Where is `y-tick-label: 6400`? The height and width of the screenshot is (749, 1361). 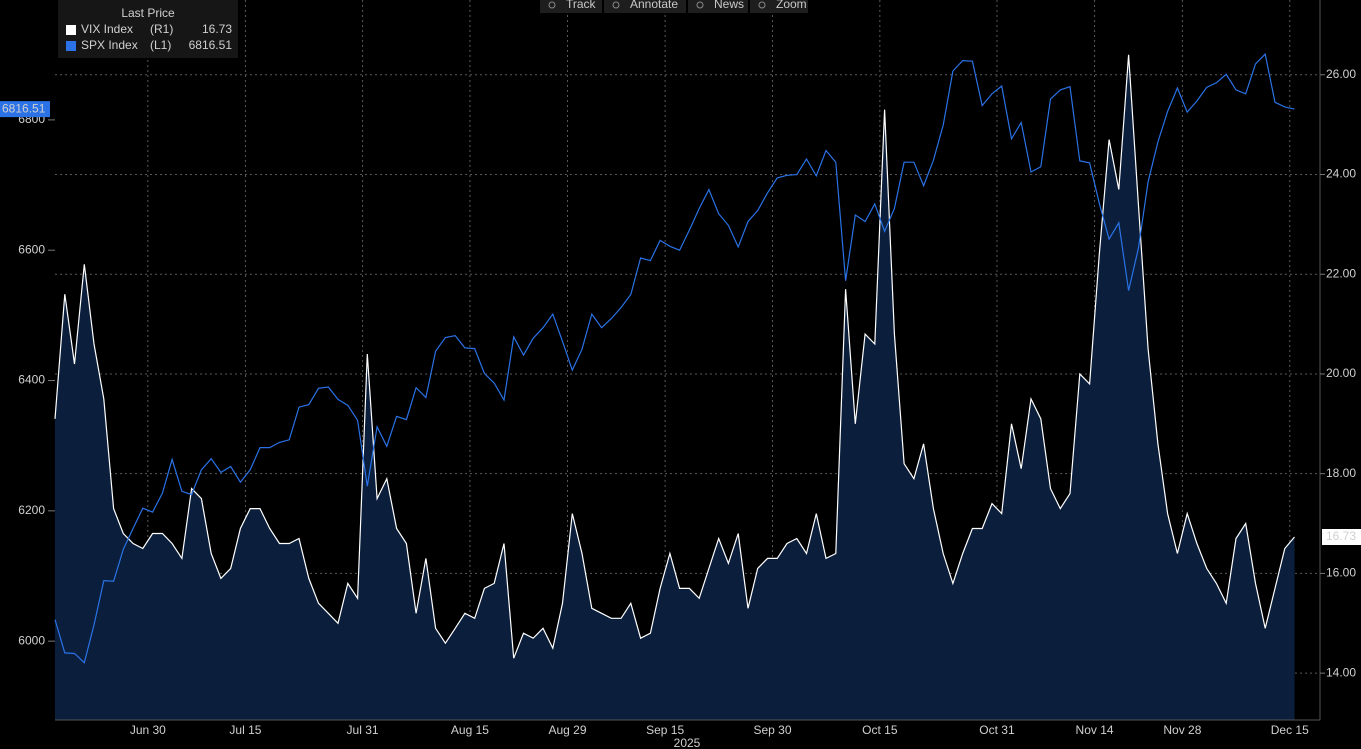 y-tick-label: 6400 is located at coordinates (31, 380).